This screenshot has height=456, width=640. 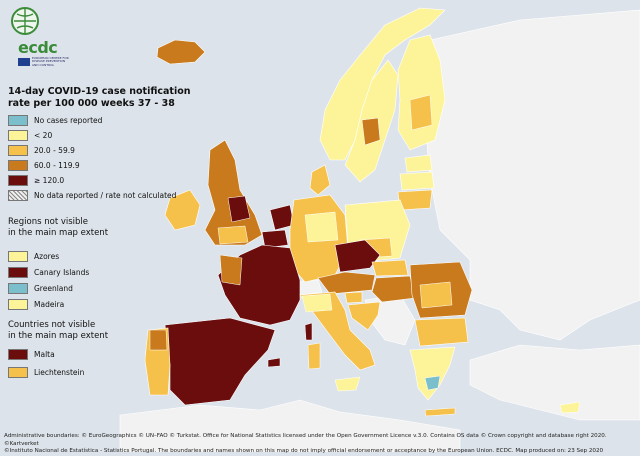 What do you see at coordinates (441, 332) in the screenshot?
I see `bulgaria` at bounding box center [441, 332].